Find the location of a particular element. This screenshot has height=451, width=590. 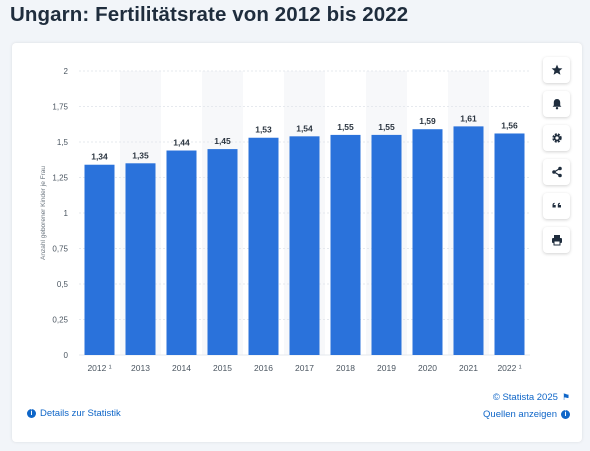

bar-2019 is located at coordinates (386, 244).